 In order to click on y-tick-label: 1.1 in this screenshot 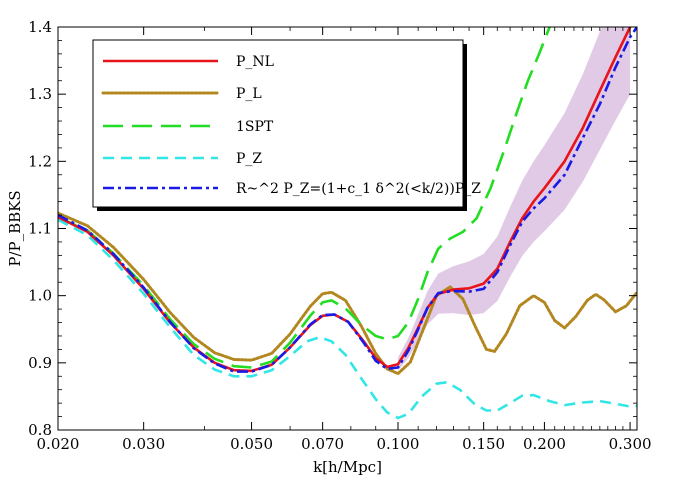, I will do `click(40, 229)`.